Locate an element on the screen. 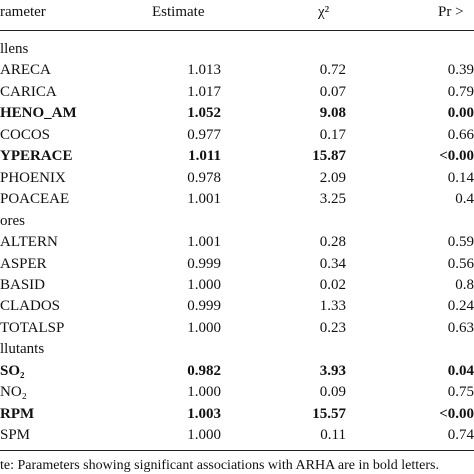 This screenshot has width=474, height=474. cell: 1.052 is located at coordinates (204, 113).